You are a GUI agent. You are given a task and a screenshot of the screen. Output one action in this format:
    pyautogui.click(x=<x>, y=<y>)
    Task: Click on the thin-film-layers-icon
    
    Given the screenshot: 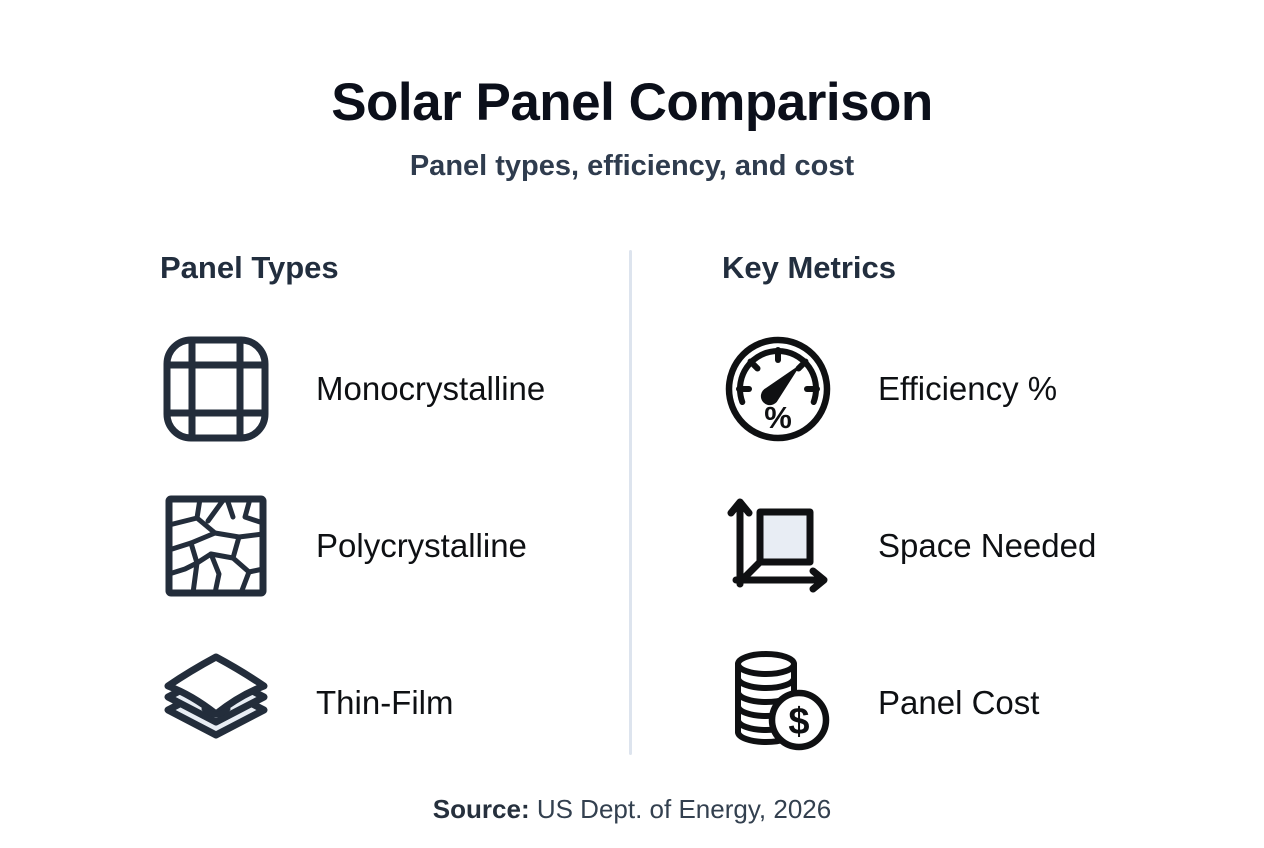 What is the action you would take?
    pyautogui.click(x=216, y=703)
    